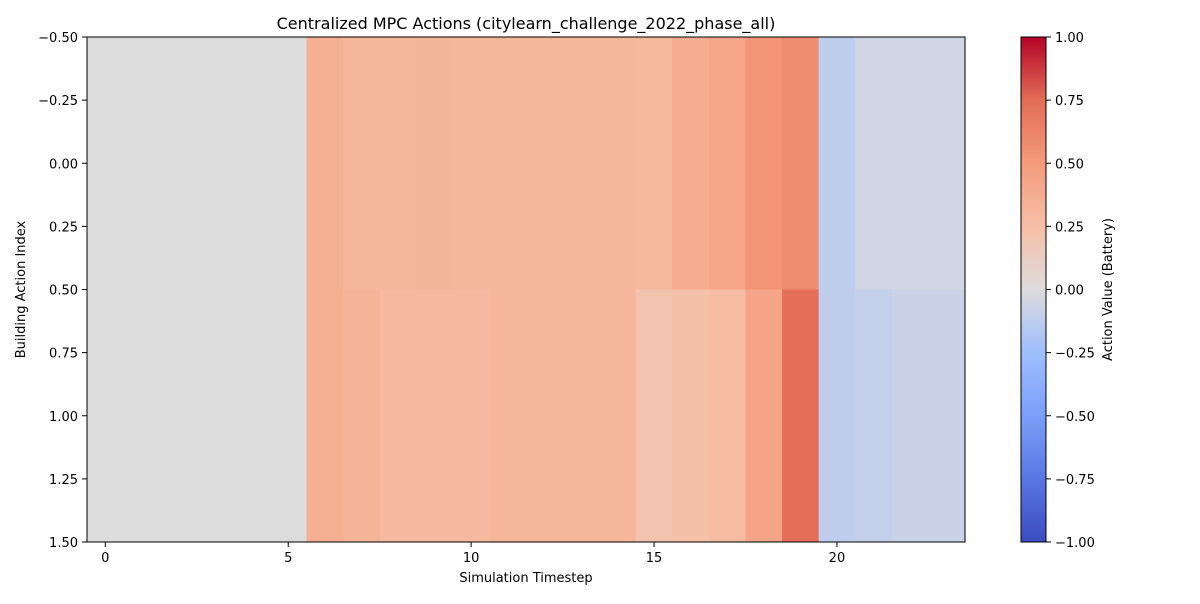  I want to click on colorbar-tick-label: 1.00, so click(1069, 38).